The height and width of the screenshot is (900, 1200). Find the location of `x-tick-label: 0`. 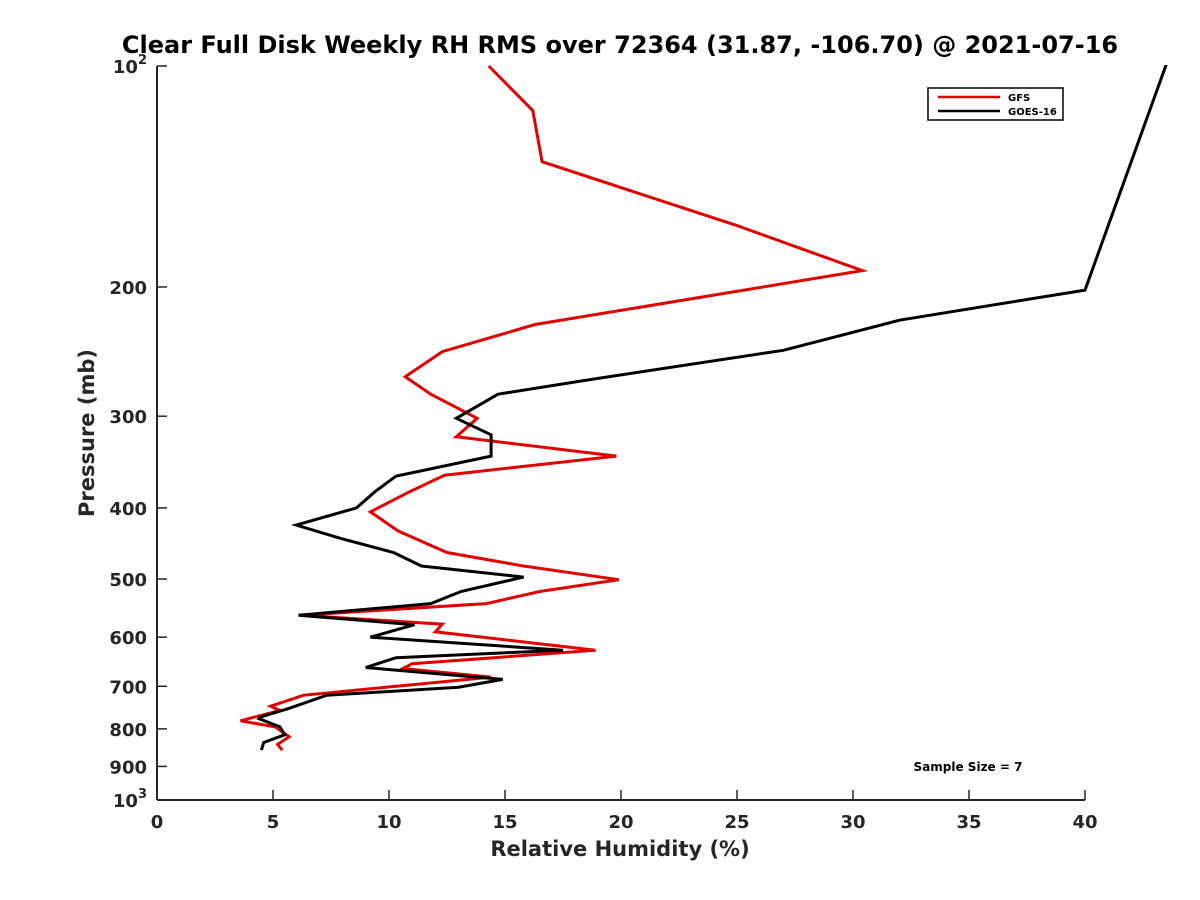

x-tick-label: 0 is located at coordinates (157, 822).